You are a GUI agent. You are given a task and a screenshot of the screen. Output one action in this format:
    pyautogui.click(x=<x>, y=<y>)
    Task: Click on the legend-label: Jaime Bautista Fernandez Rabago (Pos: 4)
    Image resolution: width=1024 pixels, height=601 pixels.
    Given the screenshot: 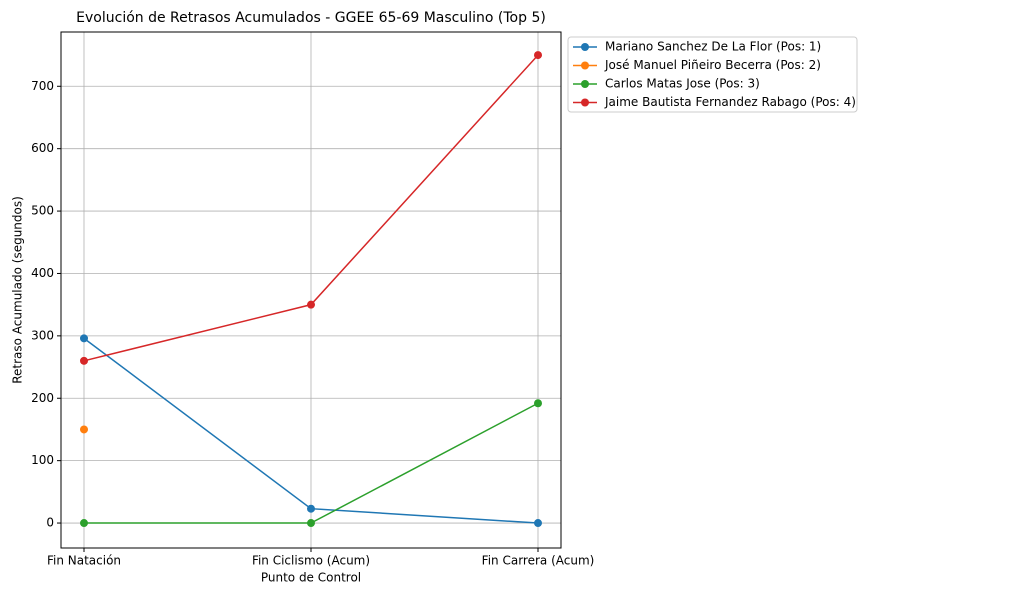 What is the action you would take?
    pyautogui.click(x=730, y=102)
    